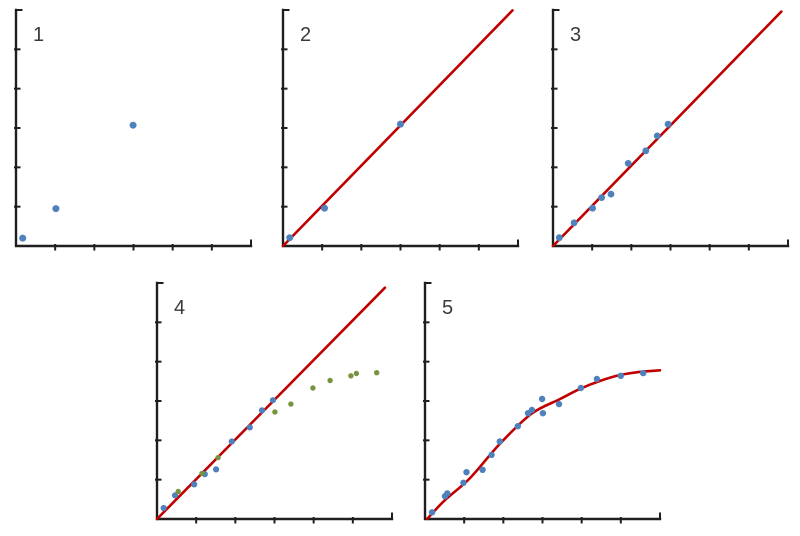 The height and width of the screenshot is (536, 800). I want to click on panel-1: 1, so click(133, 129).